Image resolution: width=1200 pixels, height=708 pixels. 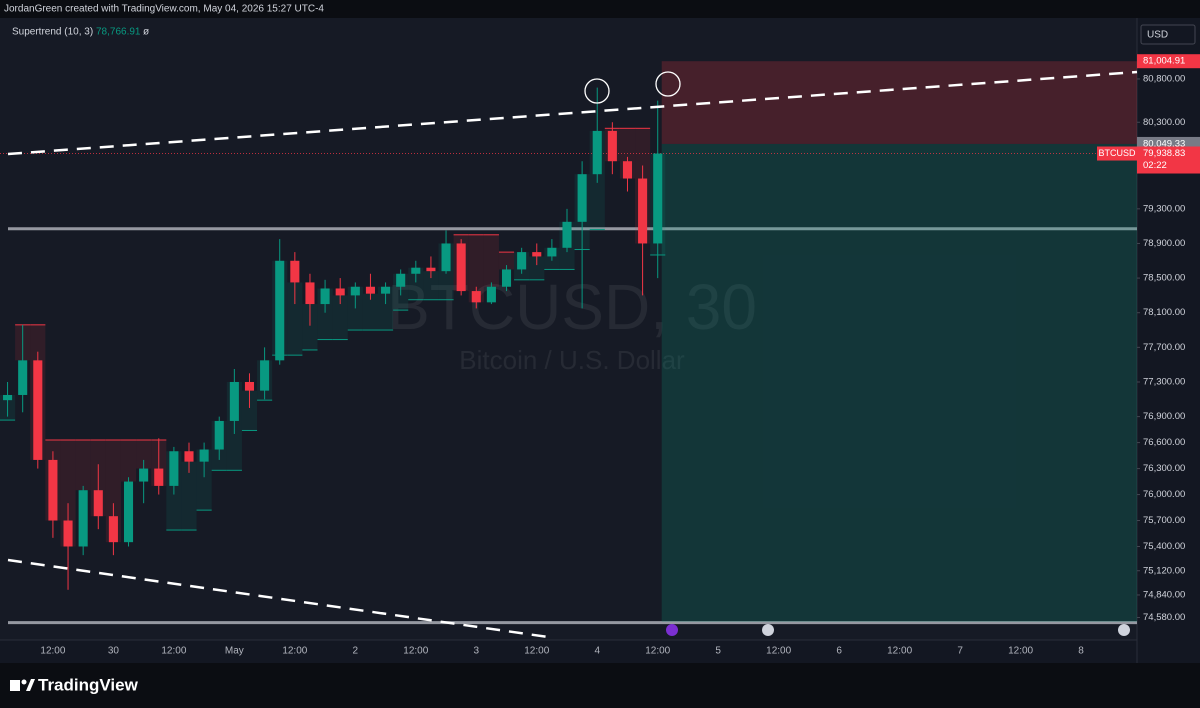 I want to click on time-axis, so click(x=568, y=651).